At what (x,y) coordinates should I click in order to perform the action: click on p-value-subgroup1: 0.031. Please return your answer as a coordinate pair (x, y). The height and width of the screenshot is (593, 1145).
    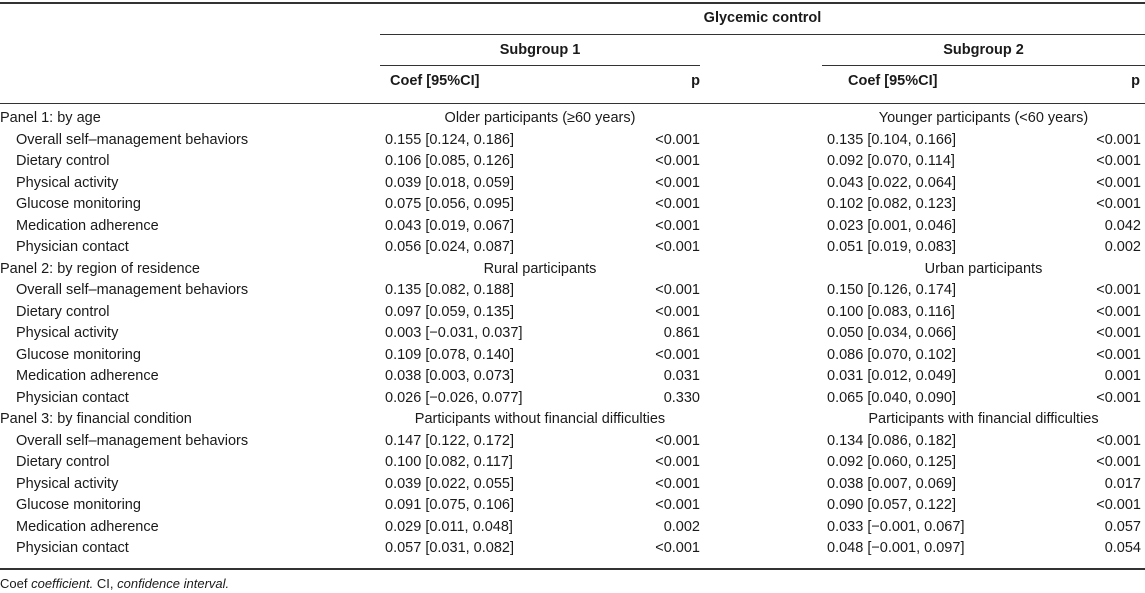
    Looking at the image, I should click on (681, 376).